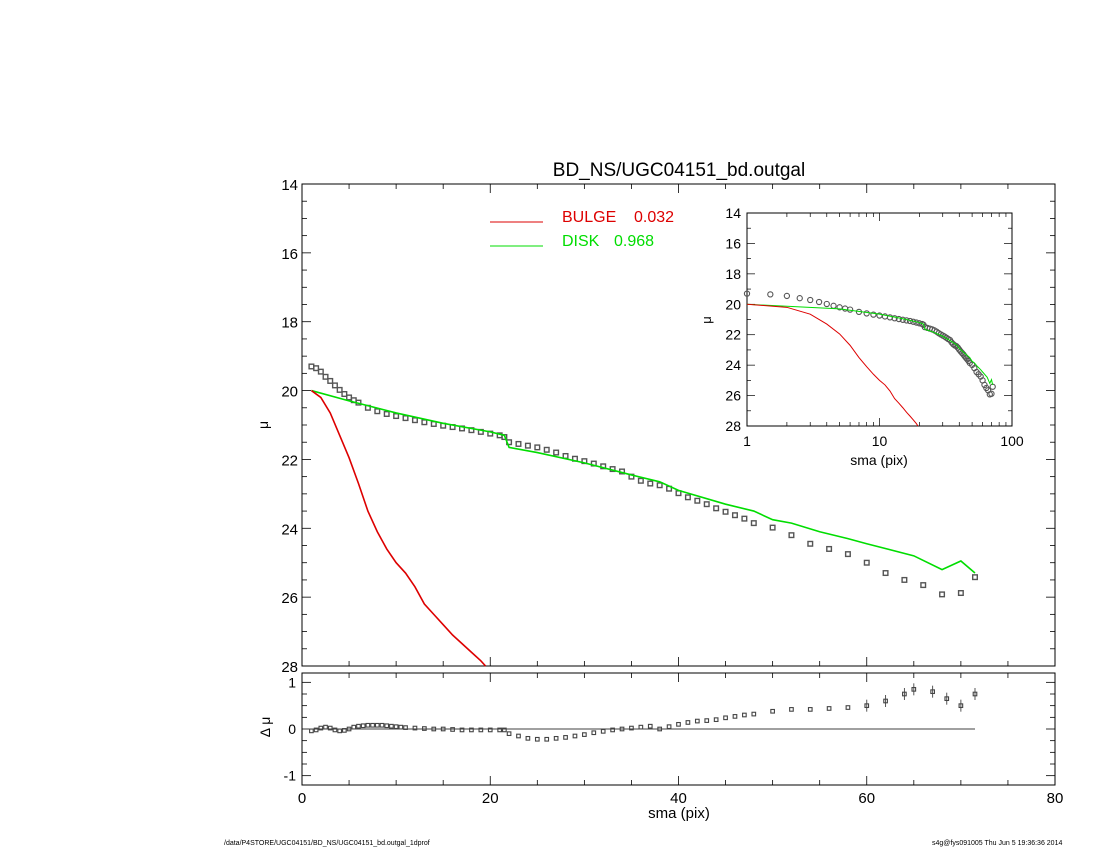 The width and height of the screenshot is (1100, 850). Describe the element at coordinates (289, 185) in the screenshot. I see `main-y-tick-label: 14` at that location.